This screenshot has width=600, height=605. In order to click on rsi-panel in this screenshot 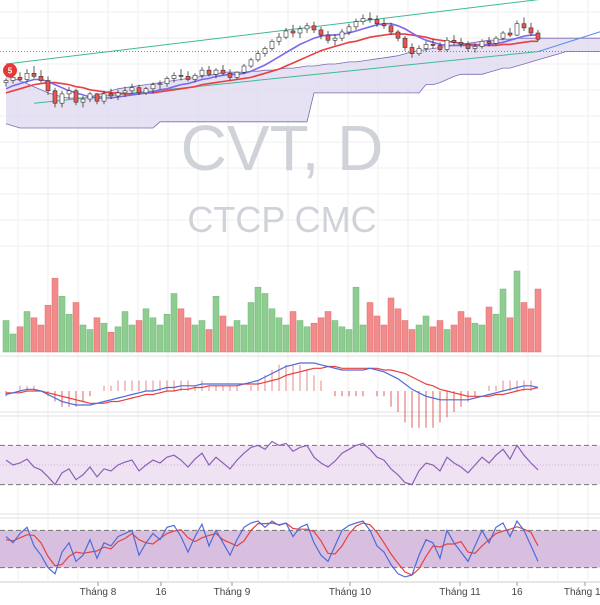, I will do `click(300, 463)`.